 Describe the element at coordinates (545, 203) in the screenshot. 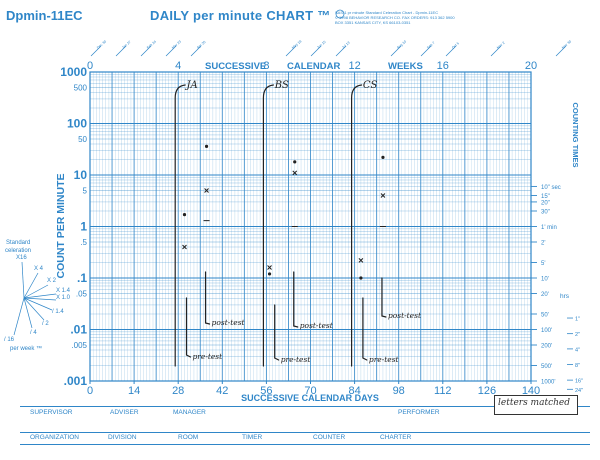

I see `right-time-label: 20"` at that location.